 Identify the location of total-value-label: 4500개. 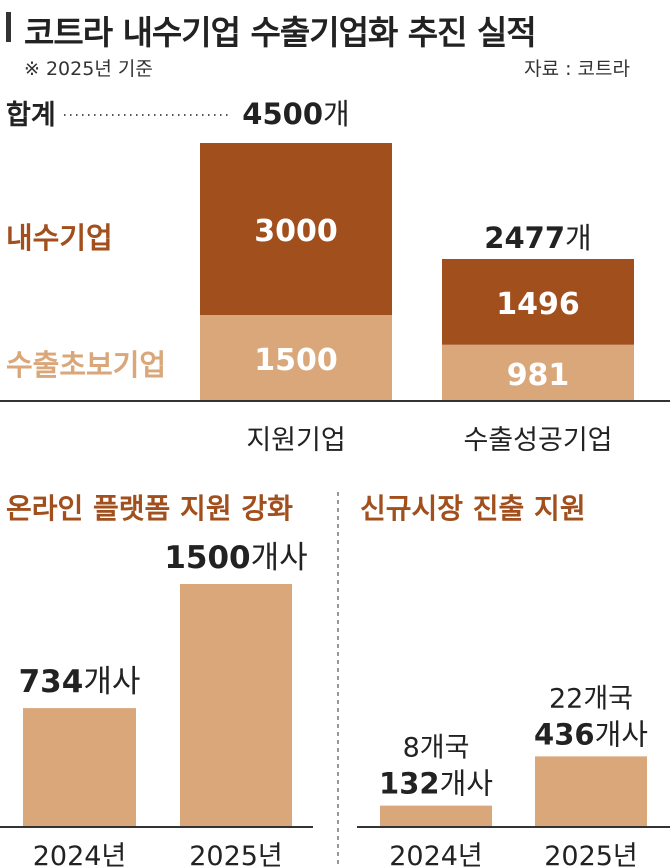
(295, 114).